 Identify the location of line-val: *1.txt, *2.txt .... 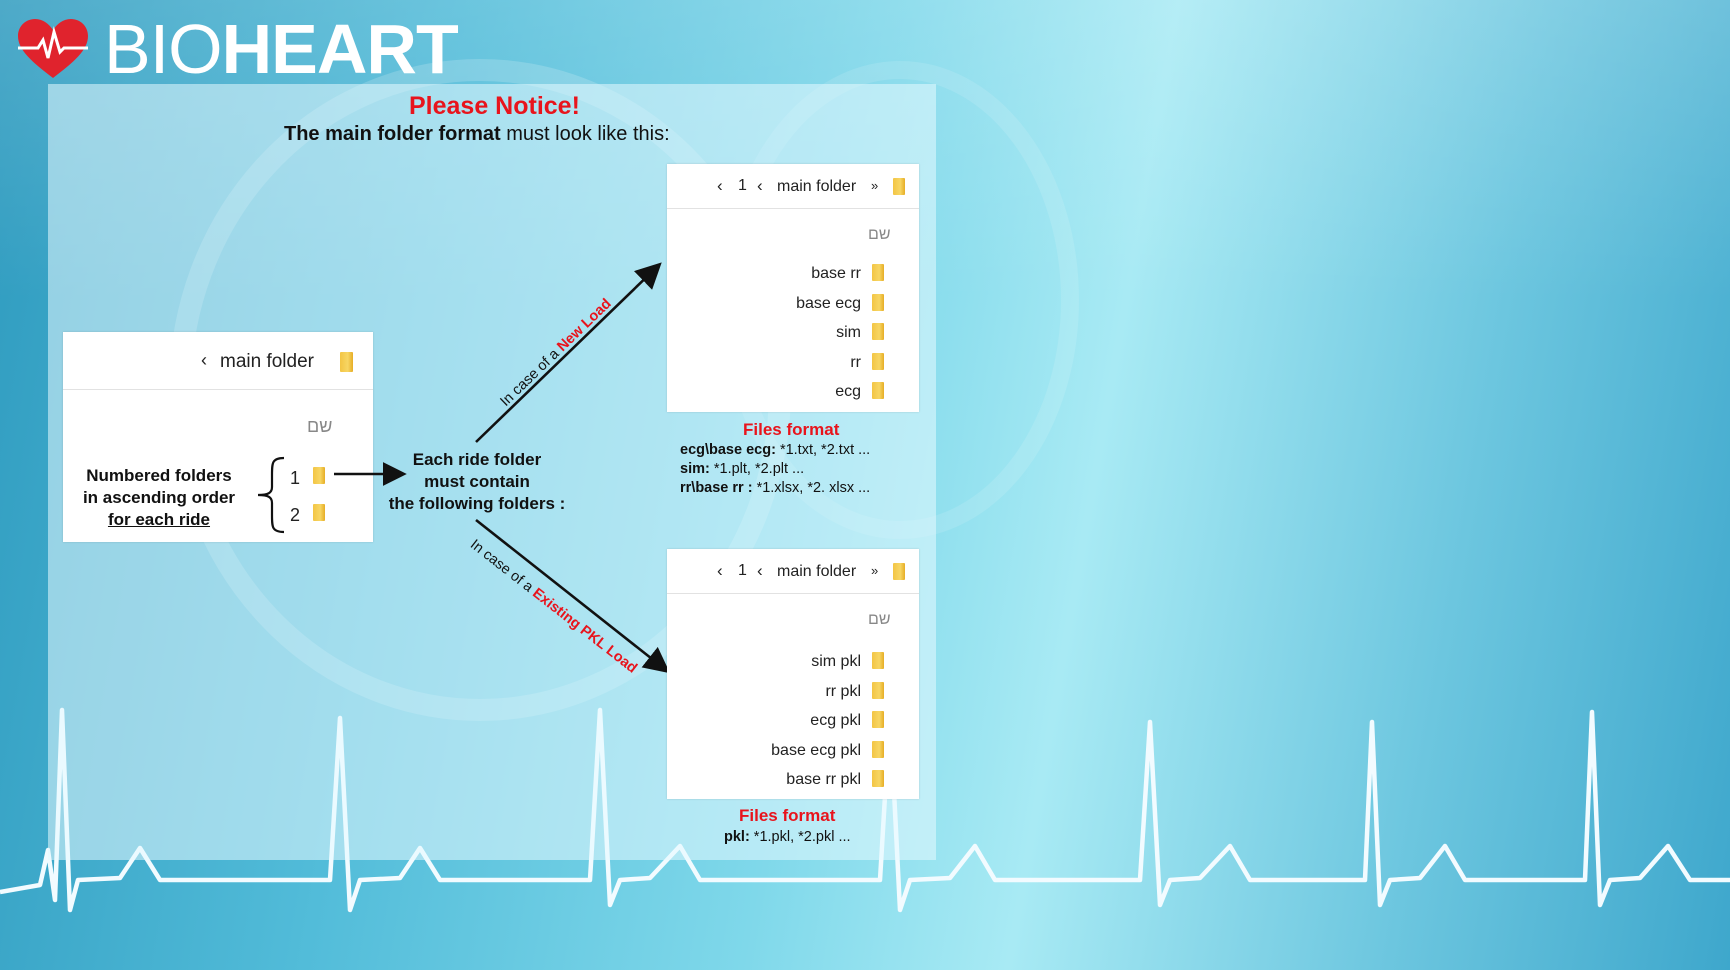
(823, 450).